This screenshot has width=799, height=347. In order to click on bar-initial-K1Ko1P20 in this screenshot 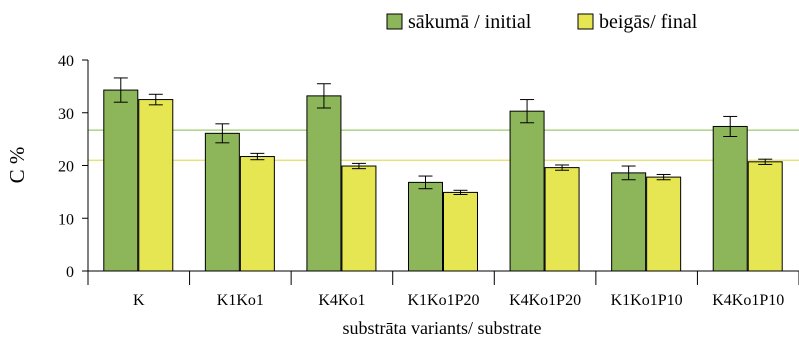, I will do `click(425, 226)`.